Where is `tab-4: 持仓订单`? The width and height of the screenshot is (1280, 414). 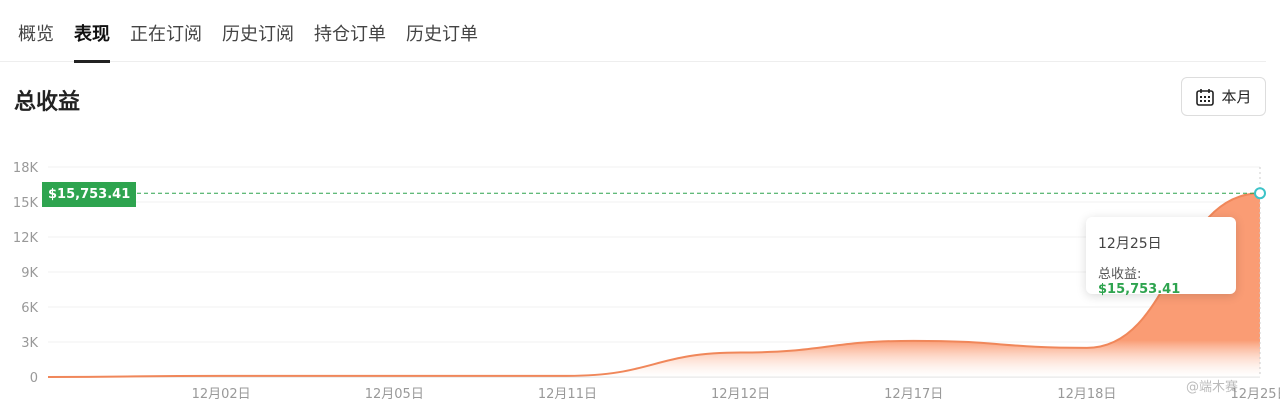 tab-4: 持仓订单 is located at coordinates (350, 34).